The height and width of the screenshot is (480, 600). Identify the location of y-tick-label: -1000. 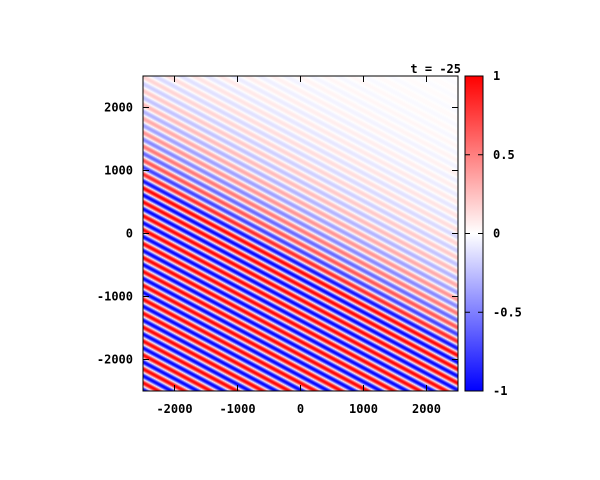
(115, 297).